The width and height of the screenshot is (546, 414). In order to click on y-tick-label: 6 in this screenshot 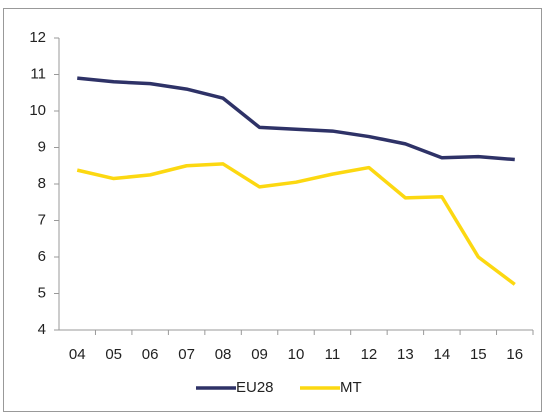, I will do `click(42, 256)`.